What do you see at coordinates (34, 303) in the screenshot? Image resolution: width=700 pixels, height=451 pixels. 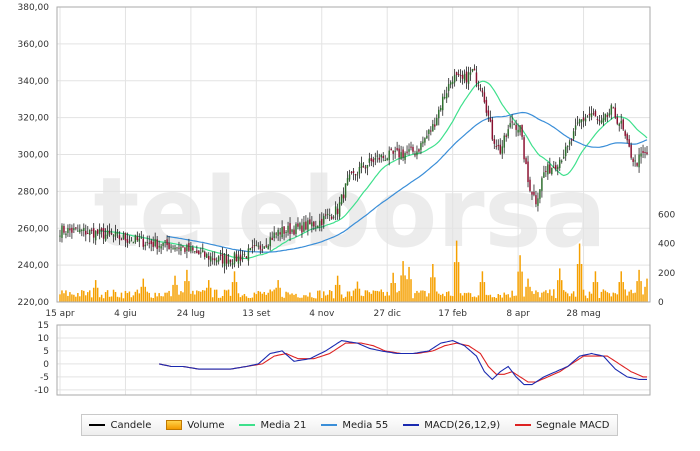 I see `price-tick-label: 220,00` at bounding box center [34, 303].